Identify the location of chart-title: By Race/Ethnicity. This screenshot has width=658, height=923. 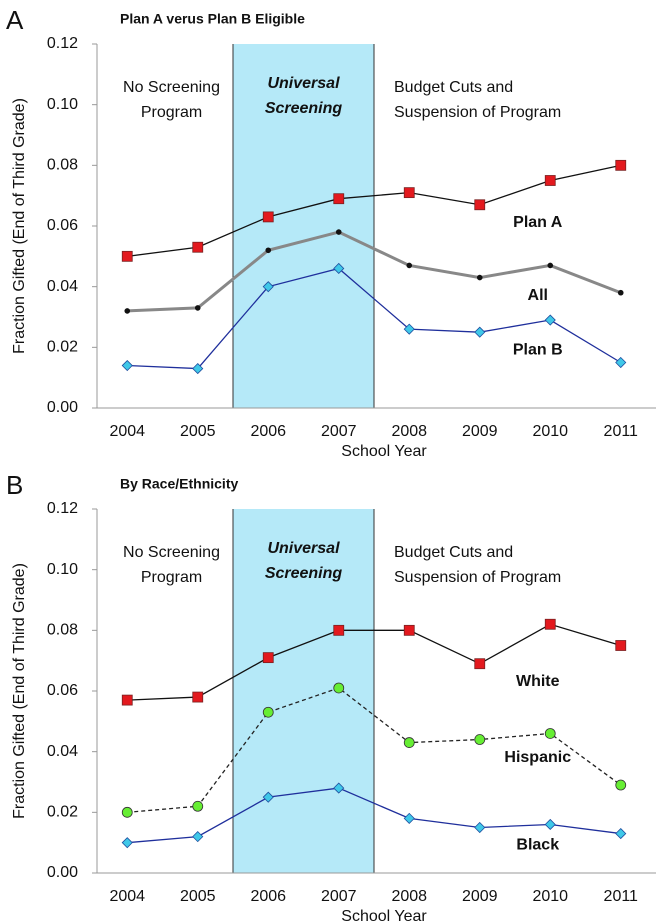
(179, 484).